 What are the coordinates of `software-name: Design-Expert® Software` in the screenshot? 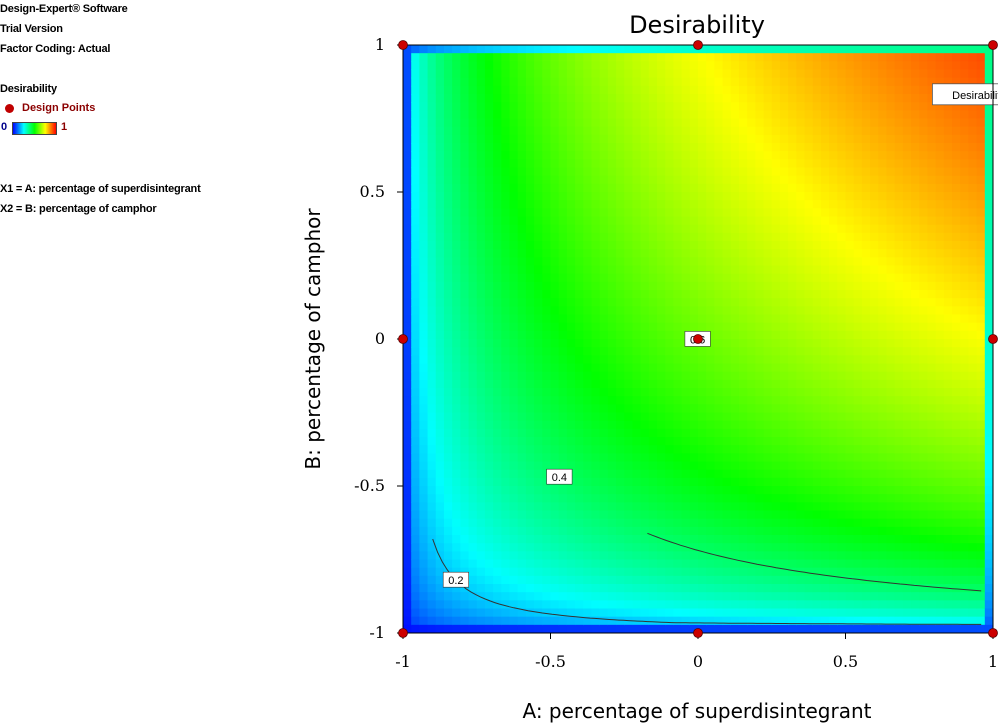 It's located at (64, 9).